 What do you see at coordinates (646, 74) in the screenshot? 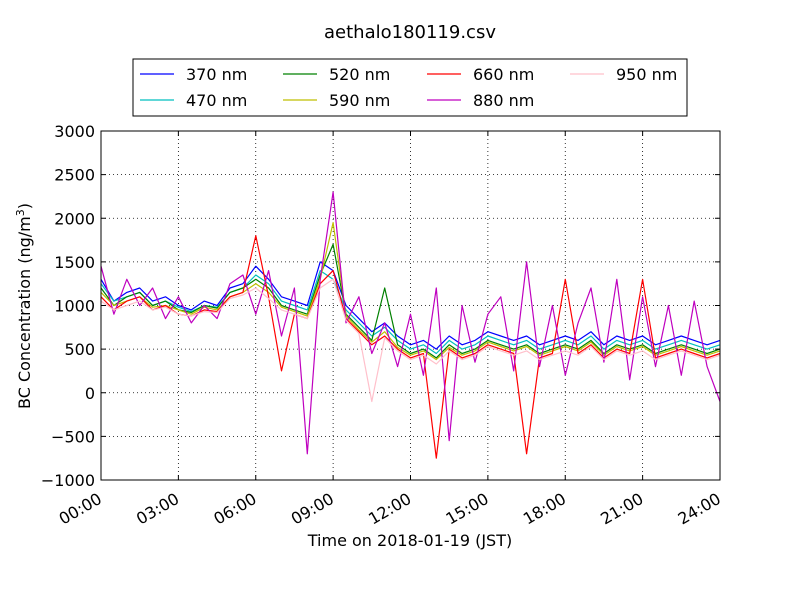
I see `legend-label: 950 nm` at bounding box center [646, 74].